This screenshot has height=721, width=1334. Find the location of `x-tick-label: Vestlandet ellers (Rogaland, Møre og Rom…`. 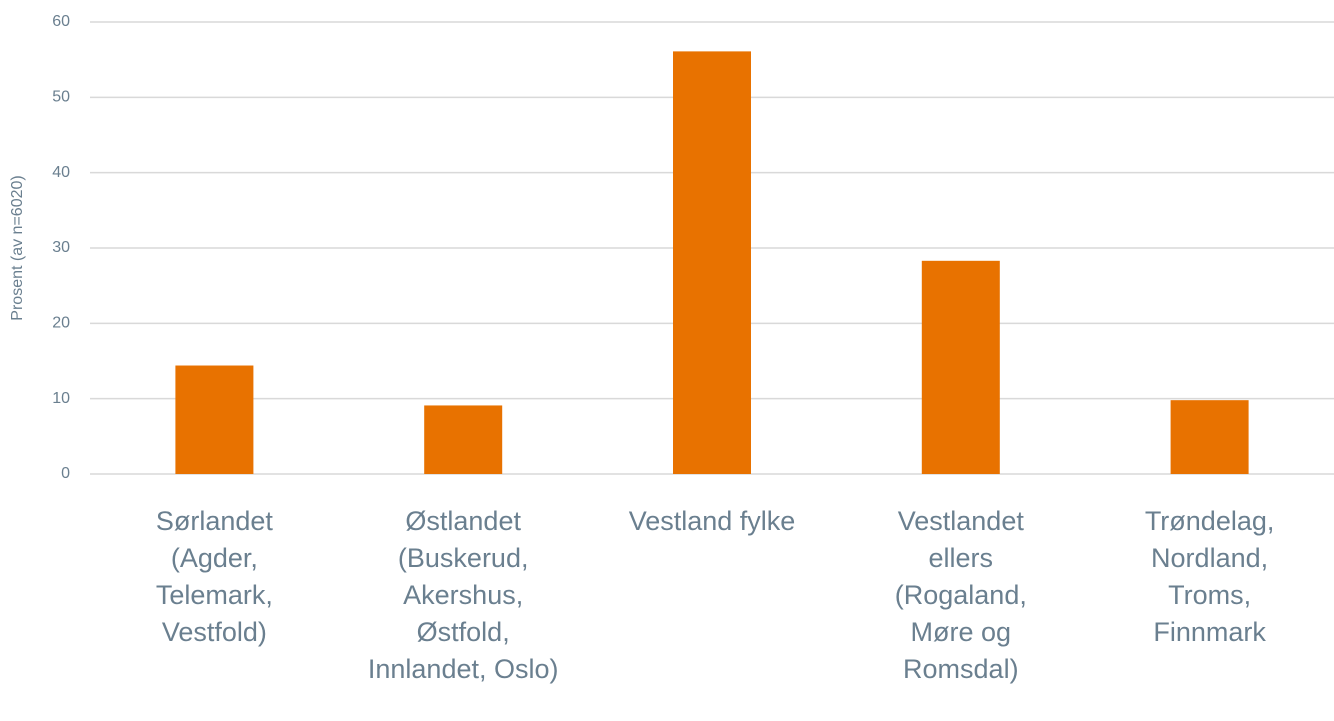

x-tick-label: Vestlandet ellers (Rogaland, Møre og Rom… is located at coordinates (960, 595).